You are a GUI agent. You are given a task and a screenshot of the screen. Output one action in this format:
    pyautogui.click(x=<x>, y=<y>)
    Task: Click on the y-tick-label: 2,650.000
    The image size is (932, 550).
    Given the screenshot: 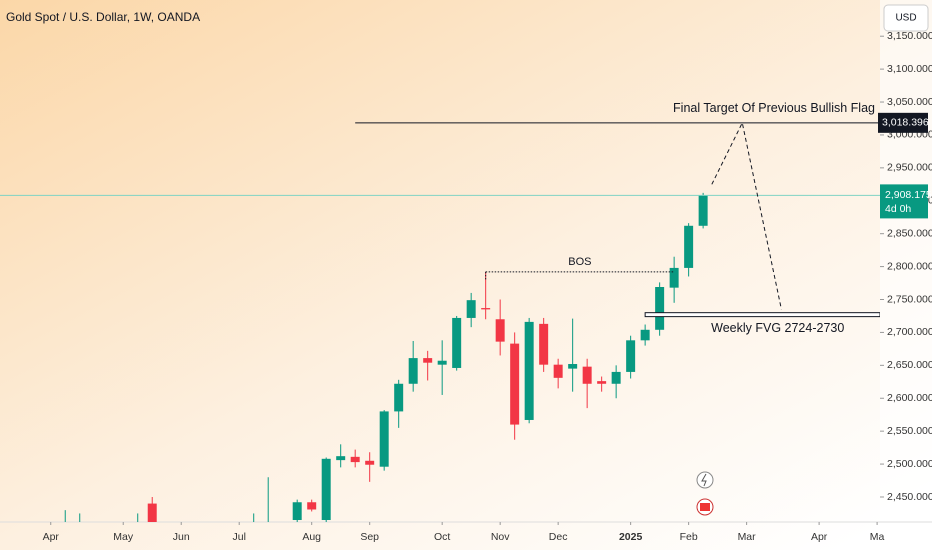 What is the action you would take?
    pyautogui.click(x=909, y=365)
    